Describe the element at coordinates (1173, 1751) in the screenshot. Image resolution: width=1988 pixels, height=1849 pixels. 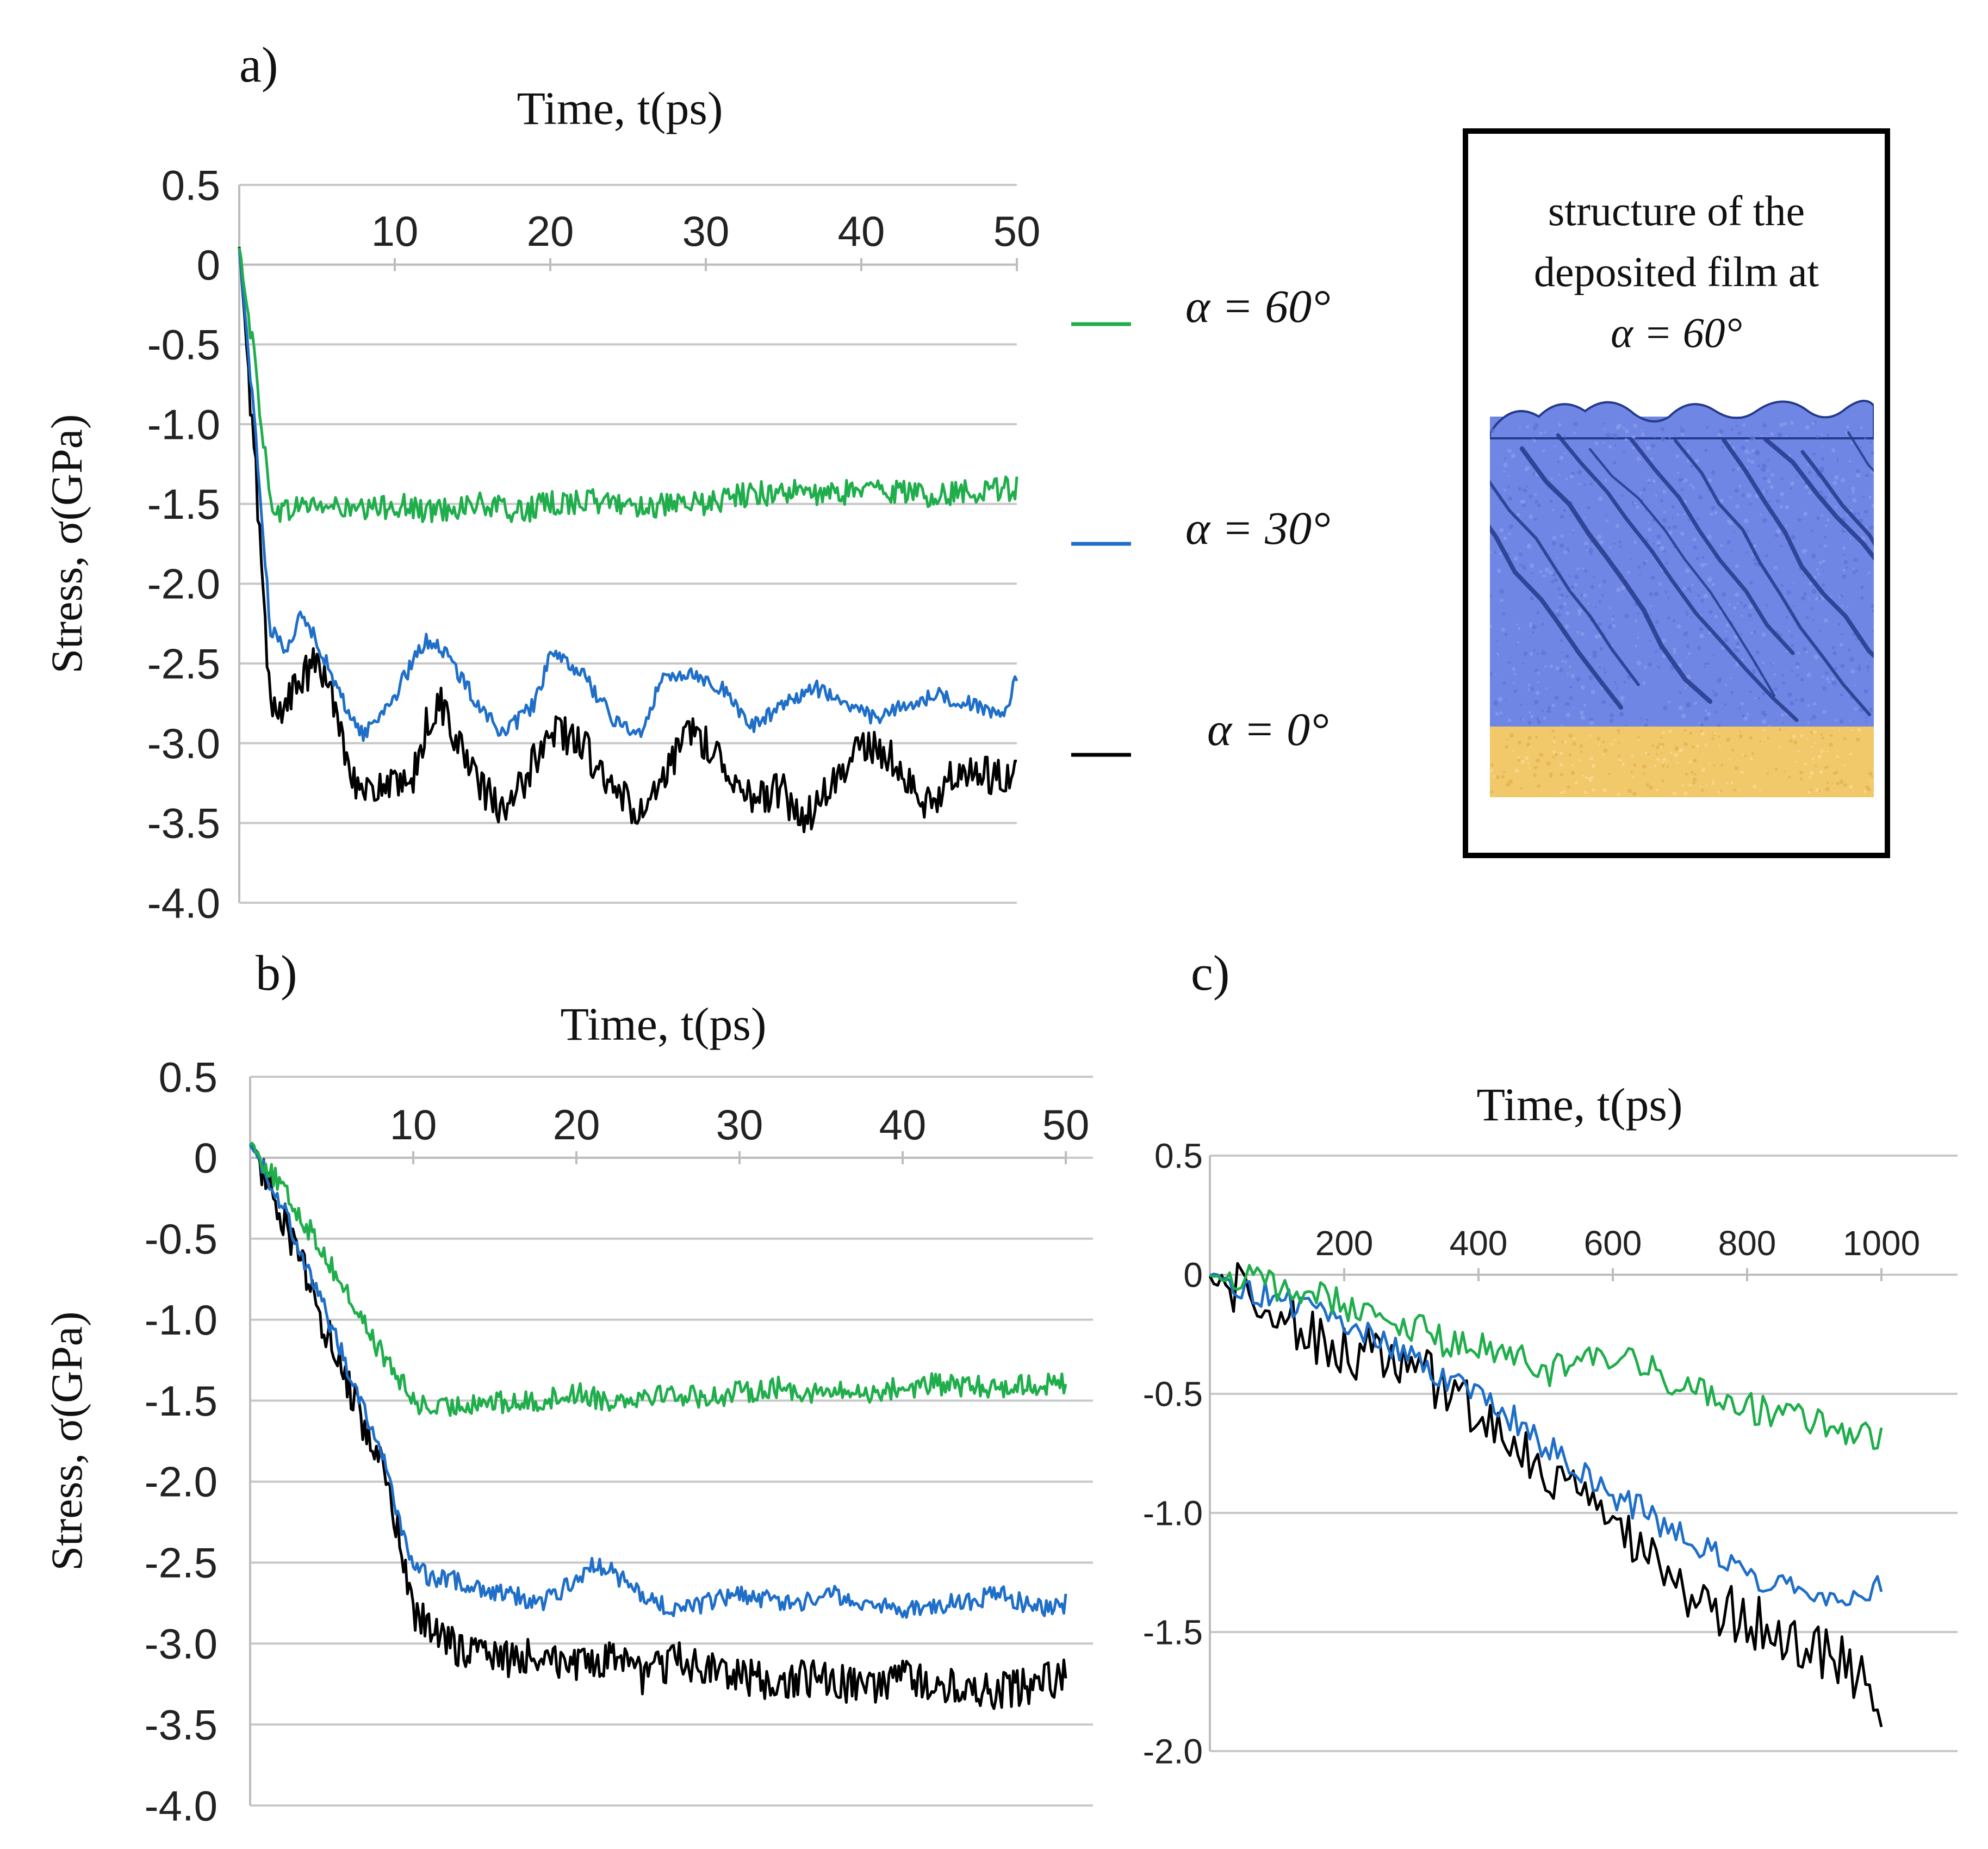
I see `y-tick-label-c-5: -2.0` at that location.